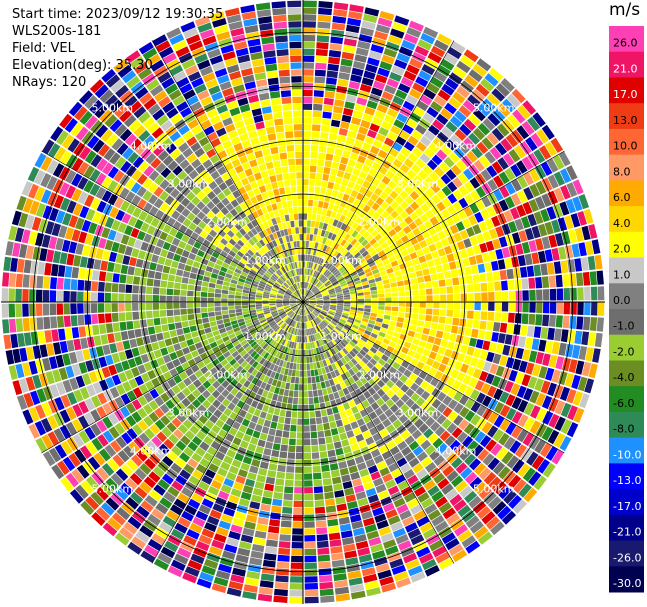  I want to click on velocity-cell-1957, so click(410, 403).